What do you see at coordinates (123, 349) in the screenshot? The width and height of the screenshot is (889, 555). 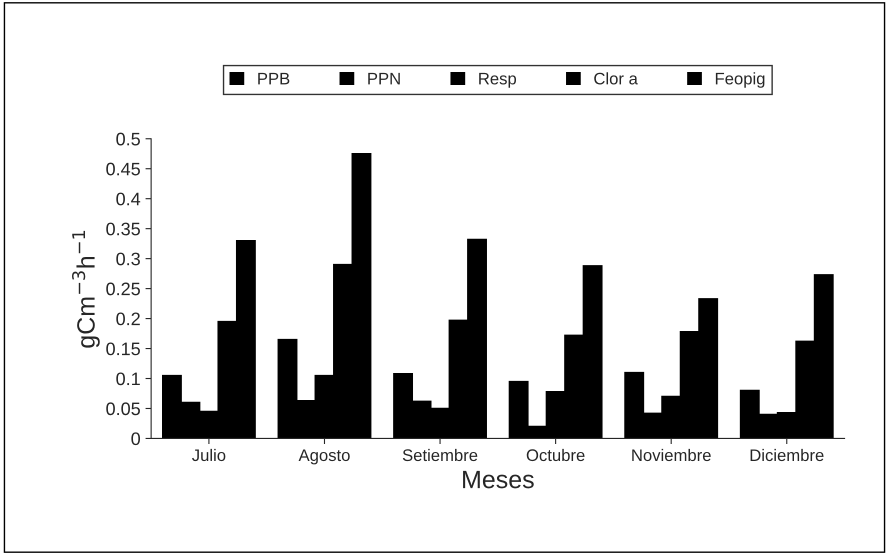 I see `y-tick-label: 0.15` at bounding box center [123, 349].